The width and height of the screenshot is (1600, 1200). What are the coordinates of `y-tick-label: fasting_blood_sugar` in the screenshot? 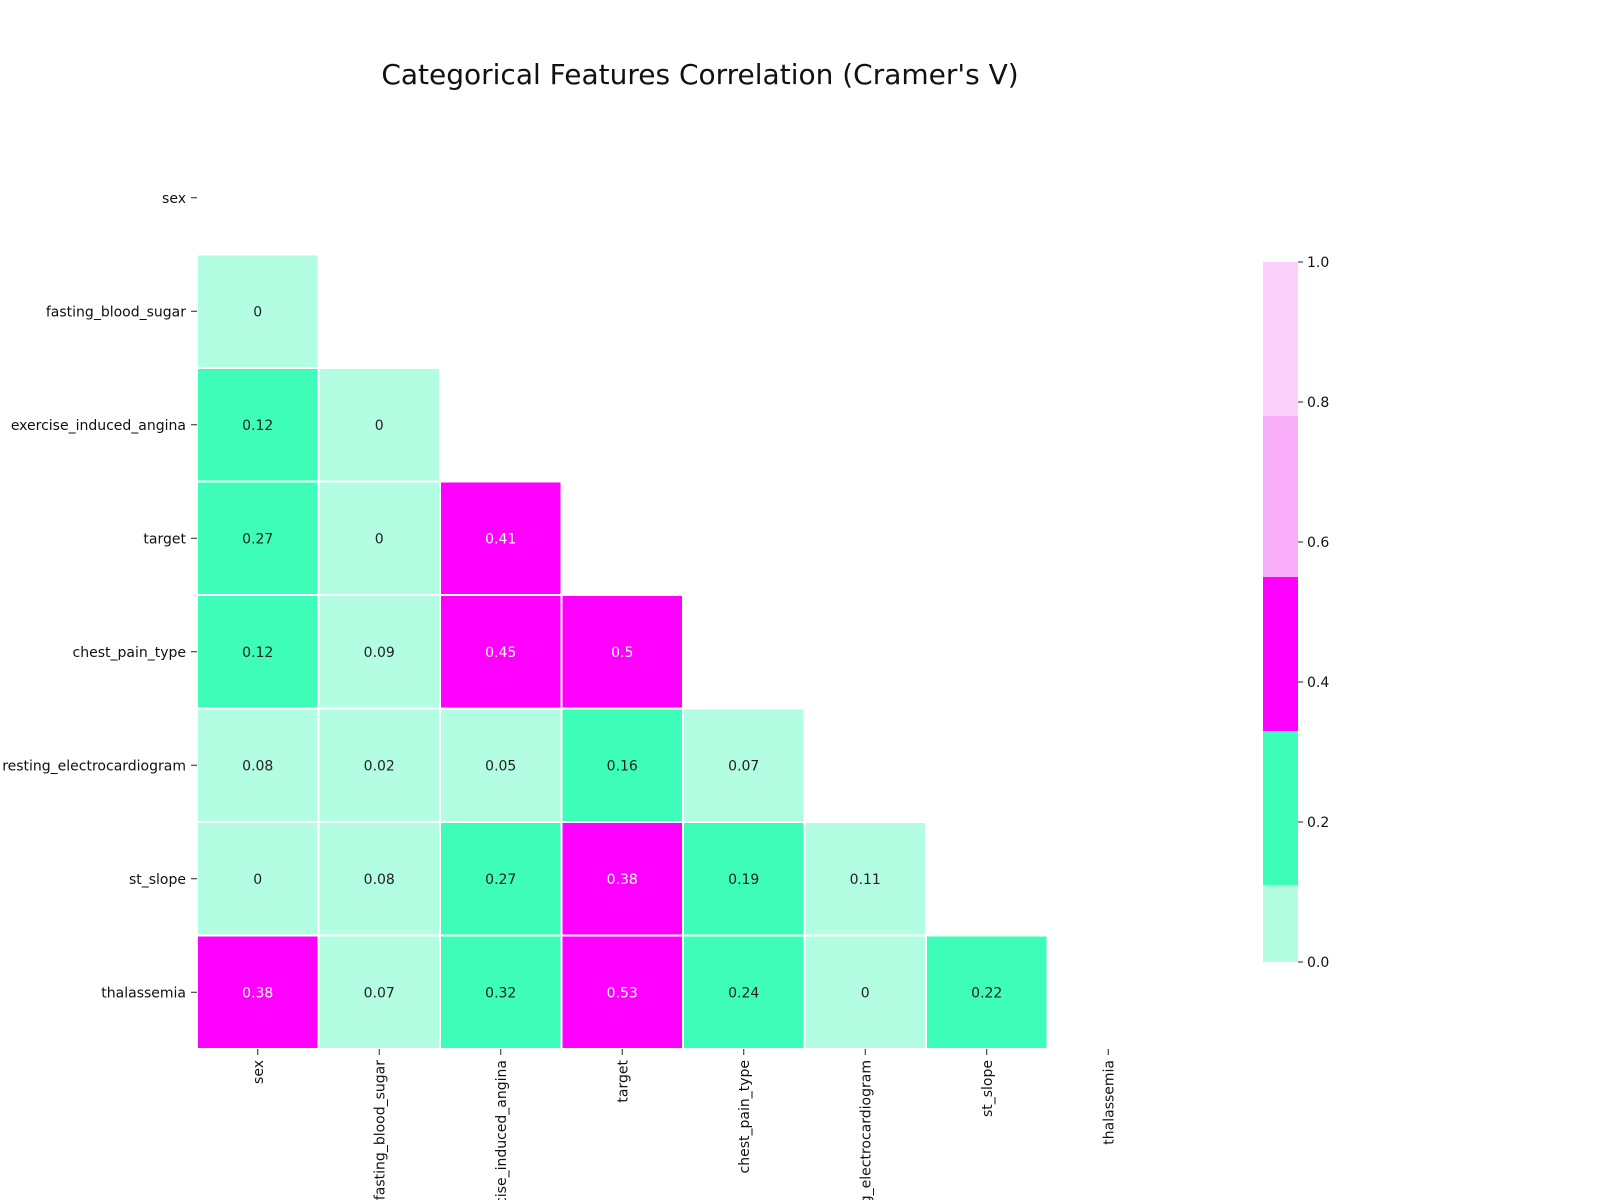 It's located at (116, 312).